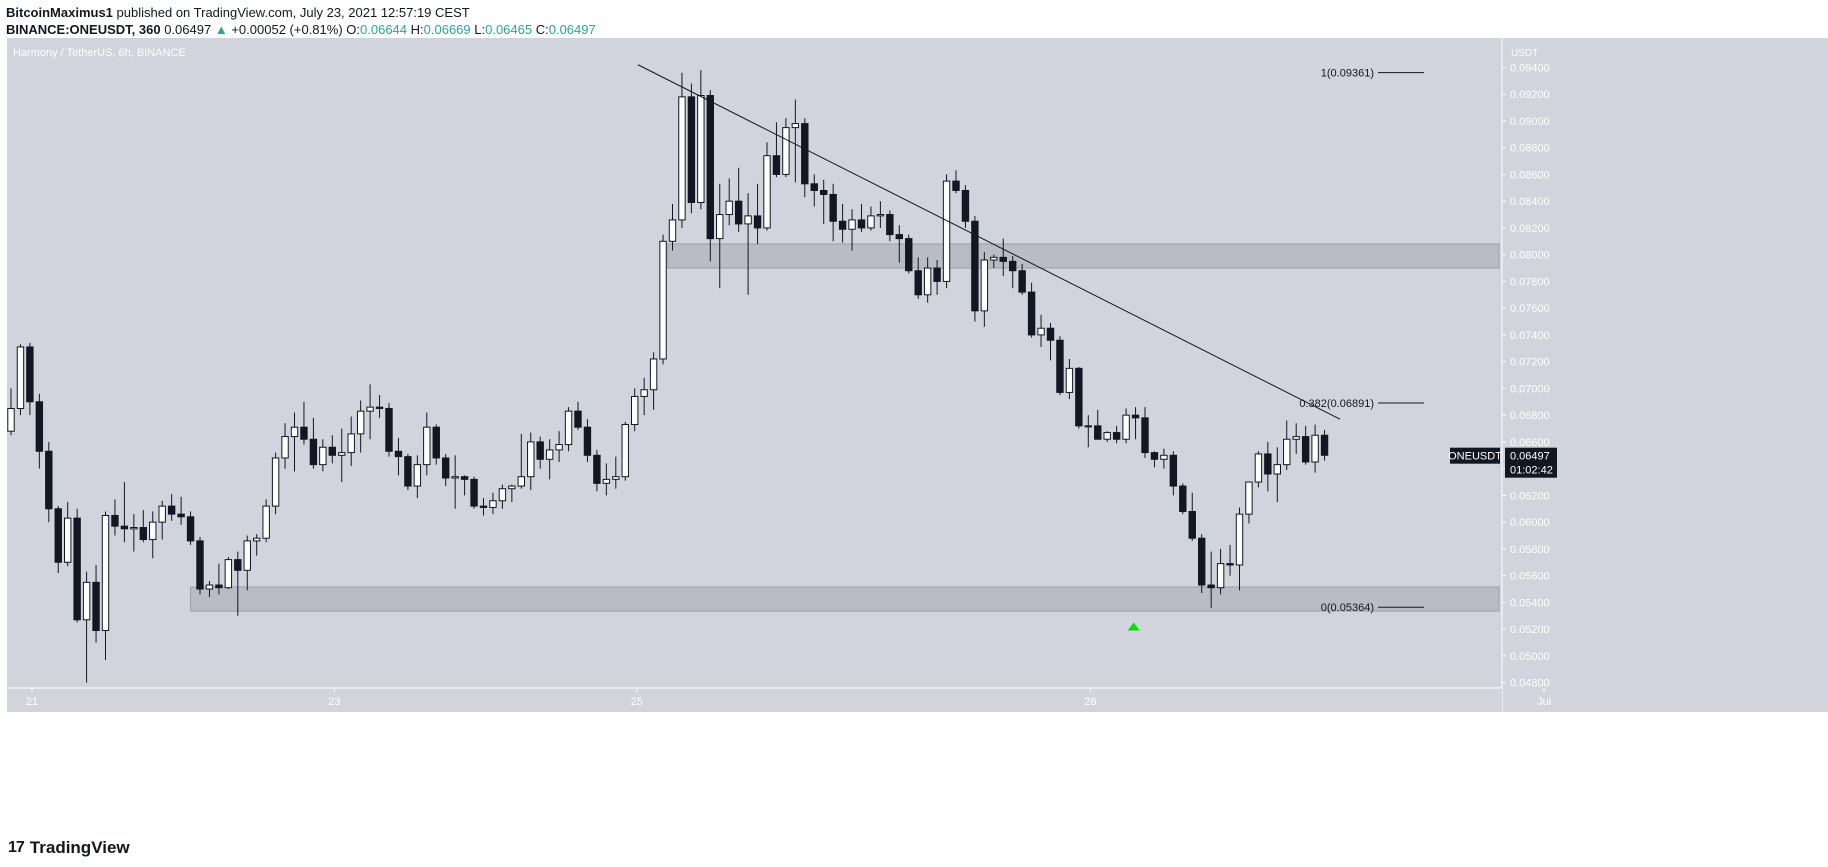 Image resolution: width=1828 pixels, height=867 pixels. What do you see at coordinates (1347, 608) in the screenshot?
I see `fib-level-label: 0(0.05364)` at bounding box center [1347, 608].